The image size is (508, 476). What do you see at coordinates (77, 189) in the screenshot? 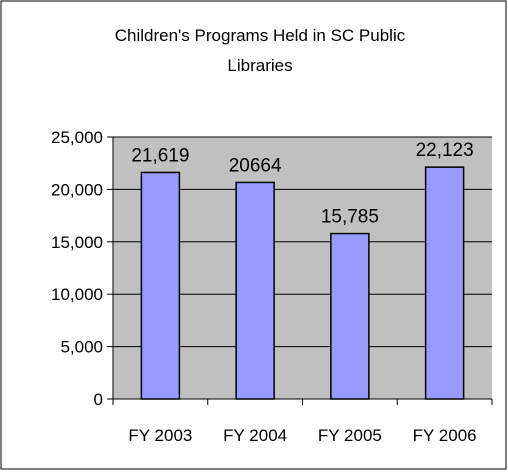
I see `y-tick-label: 20,000` at bounding box center [77, 189].